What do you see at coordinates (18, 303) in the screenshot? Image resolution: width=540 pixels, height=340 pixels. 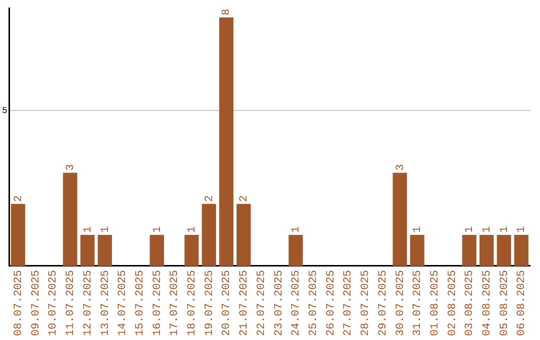 I see `x-tick-label: 08.07.2025` at bounding box center [18, 303].